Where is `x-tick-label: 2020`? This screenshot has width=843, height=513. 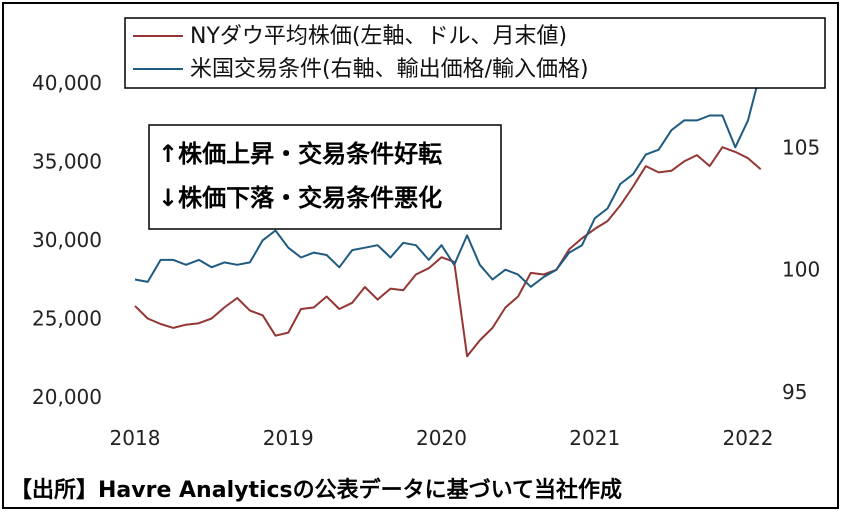 x-tick-label: 2020 is located at coordinates (441, 438).